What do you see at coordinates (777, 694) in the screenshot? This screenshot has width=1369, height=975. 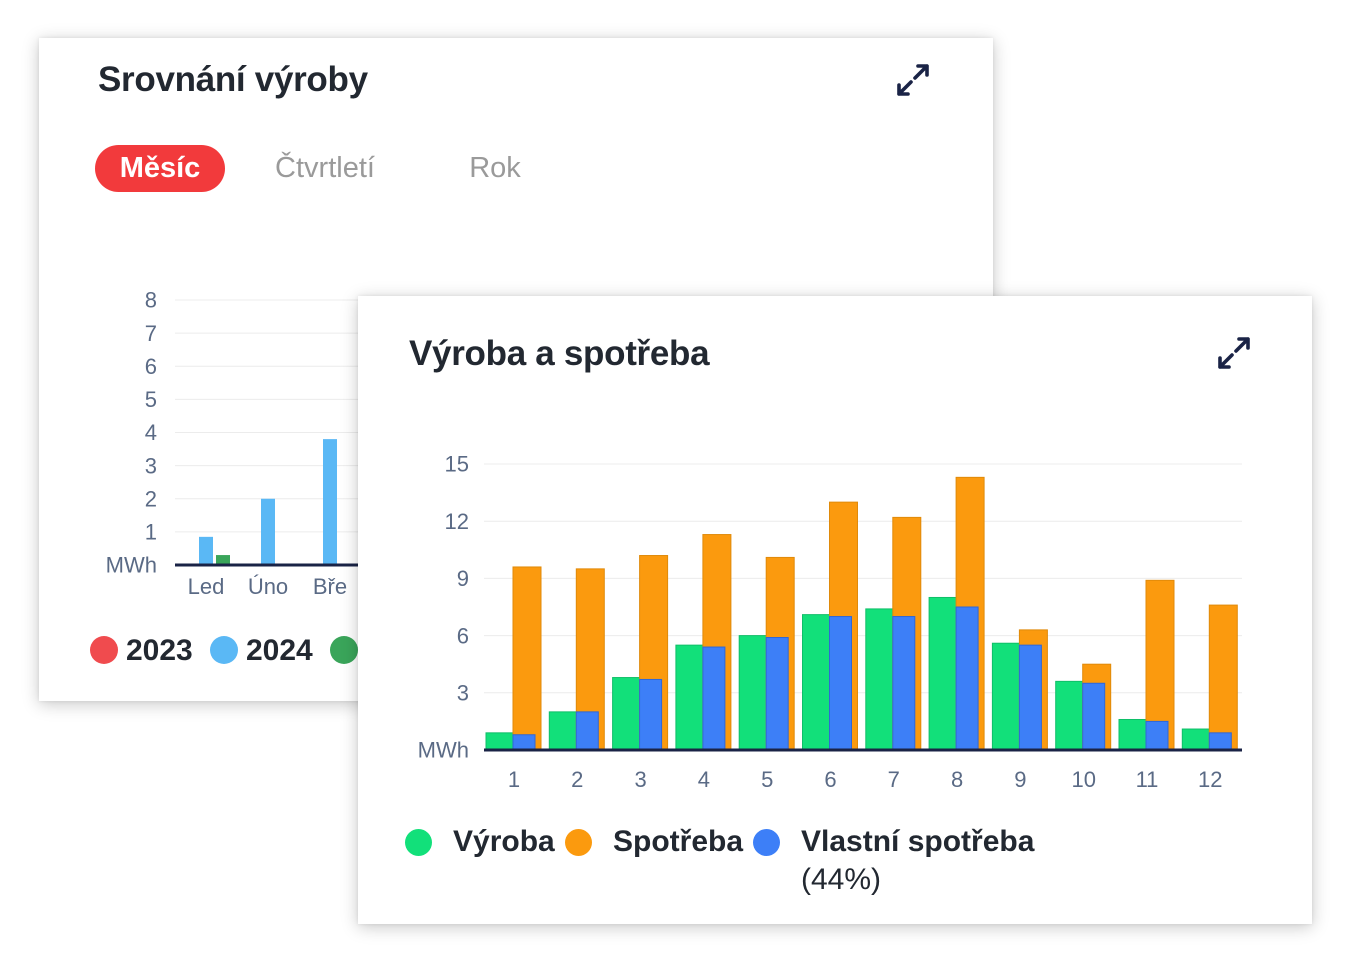 I see `bar-Vlastní spotřeba-5` at bounding box center [777, 694].